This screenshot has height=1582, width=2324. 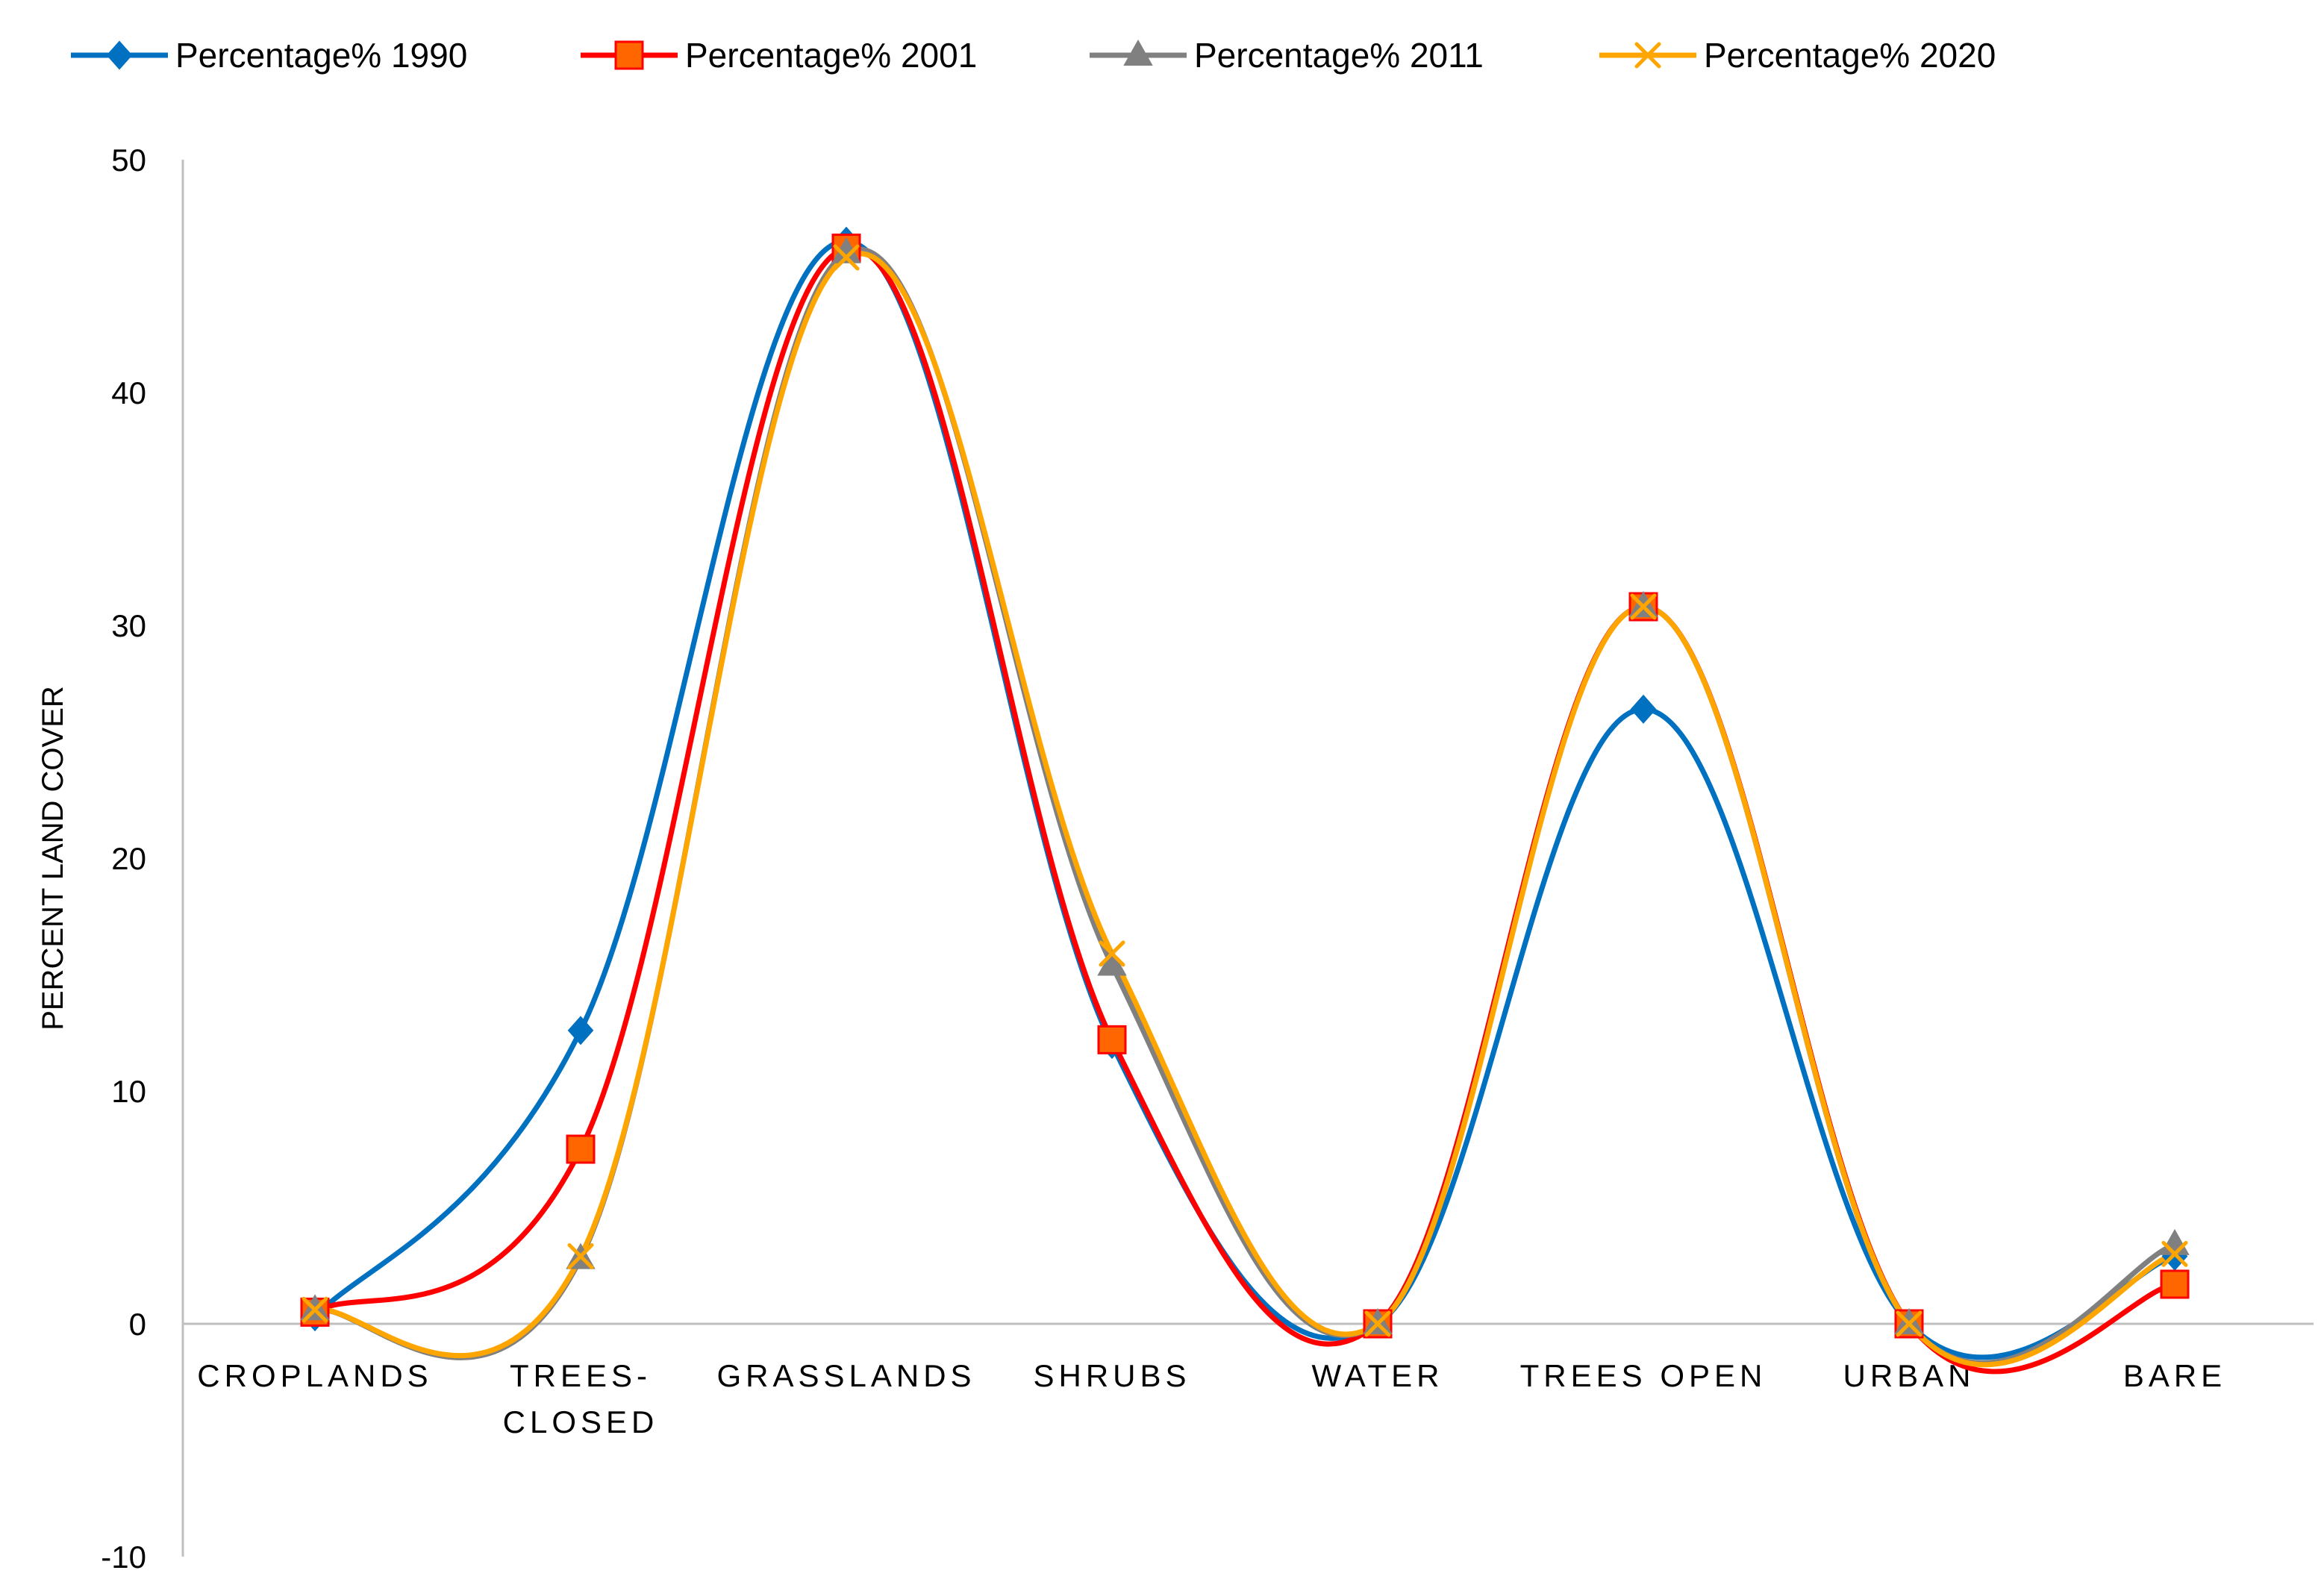 I want to click on legend-label: Percentage% 2020, so click(x=1850, y=55).